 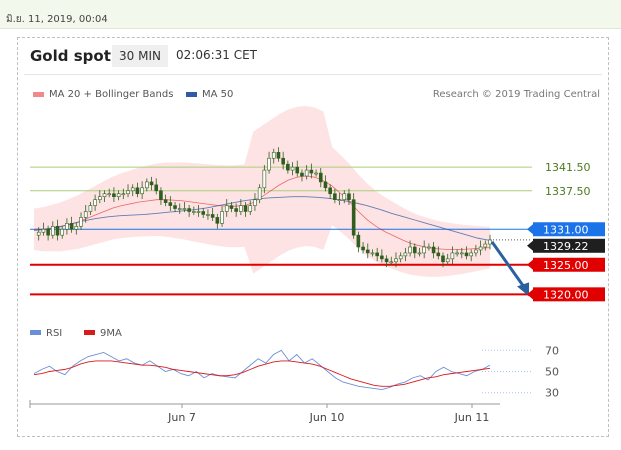 What do you see at coordinates (568, 167) in the screenshot?
I see `level-label-0: 1341.50` at bounding box center [568, 167].